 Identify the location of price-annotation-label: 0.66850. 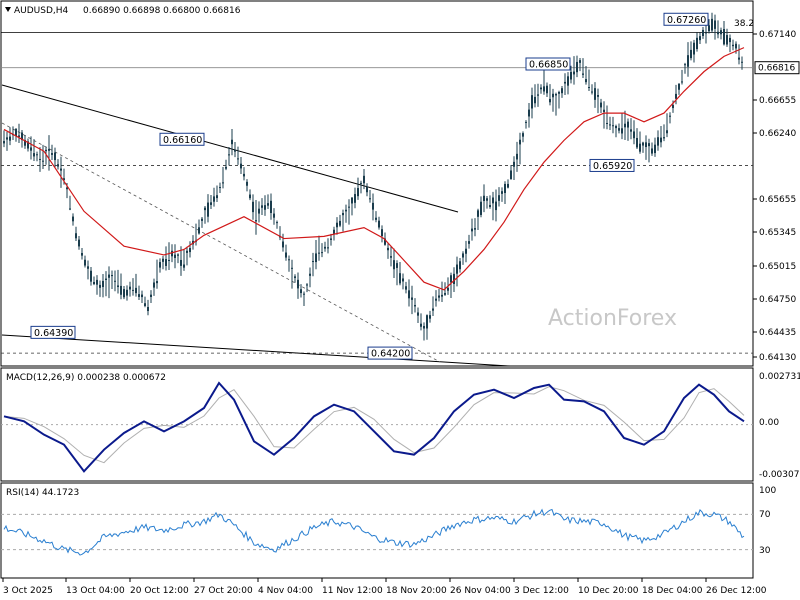
(548, 65).